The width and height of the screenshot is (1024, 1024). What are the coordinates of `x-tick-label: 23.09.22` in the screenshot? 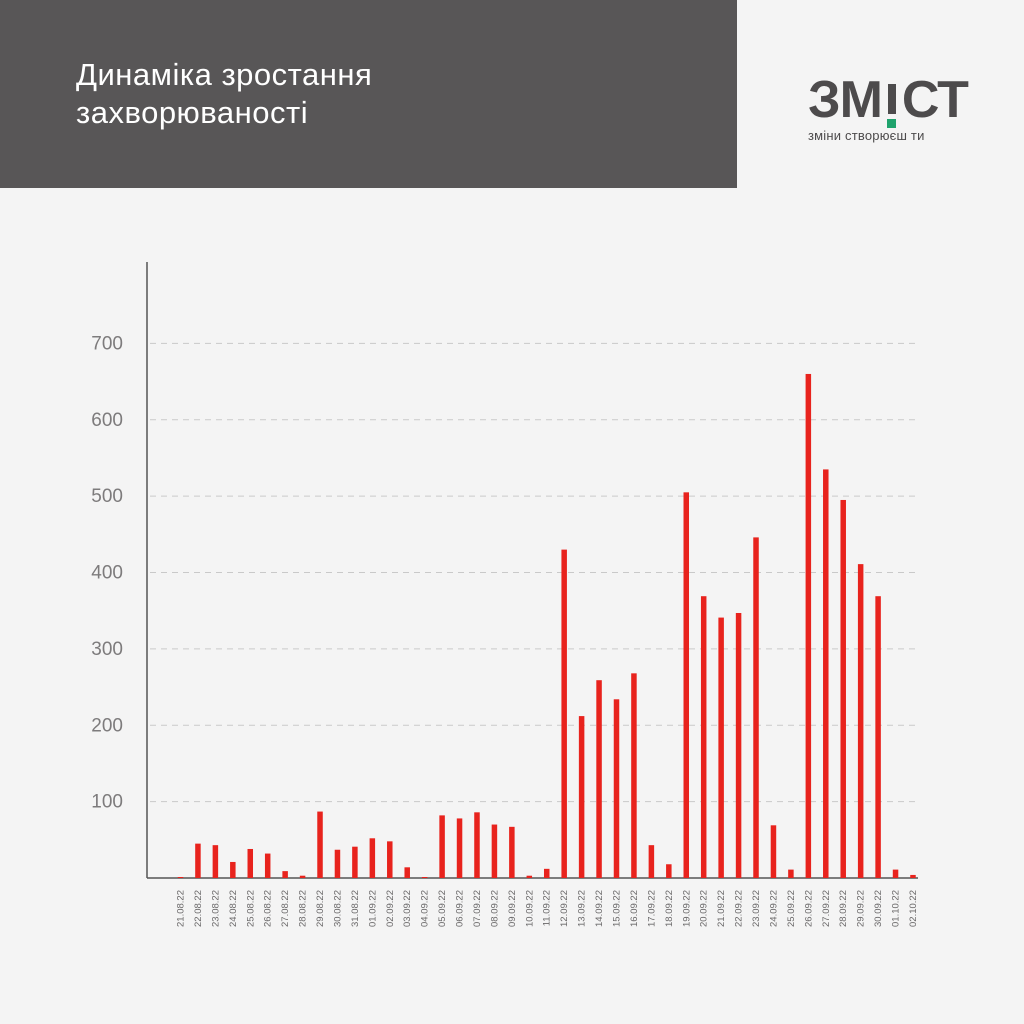 It's located at (756, 908).